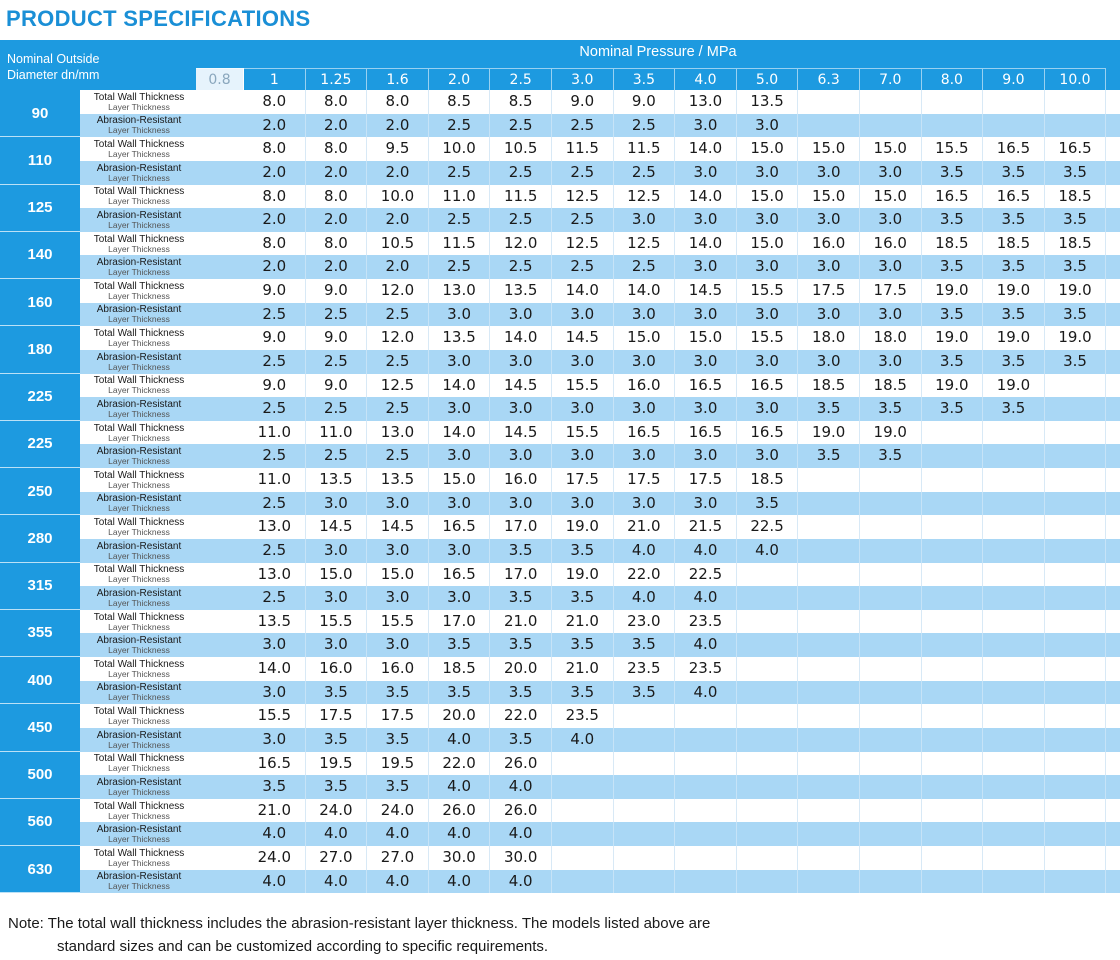  What do you see at coordinates (1014, 79) in the screenshot?
I see `pressure-header-cell: 9.0` at bounding box center [1014, 79].